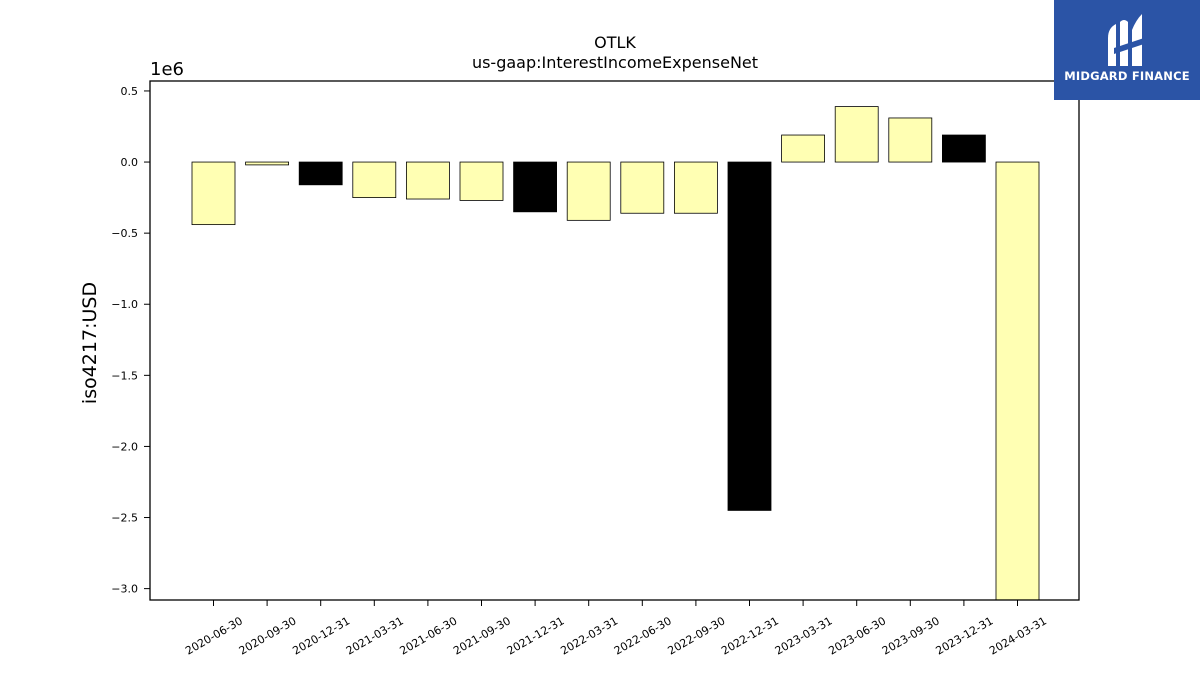 The height and width of the screenshot is (675, 1200). I want to click on y-tick-label: 0.0, so click(130, 162).